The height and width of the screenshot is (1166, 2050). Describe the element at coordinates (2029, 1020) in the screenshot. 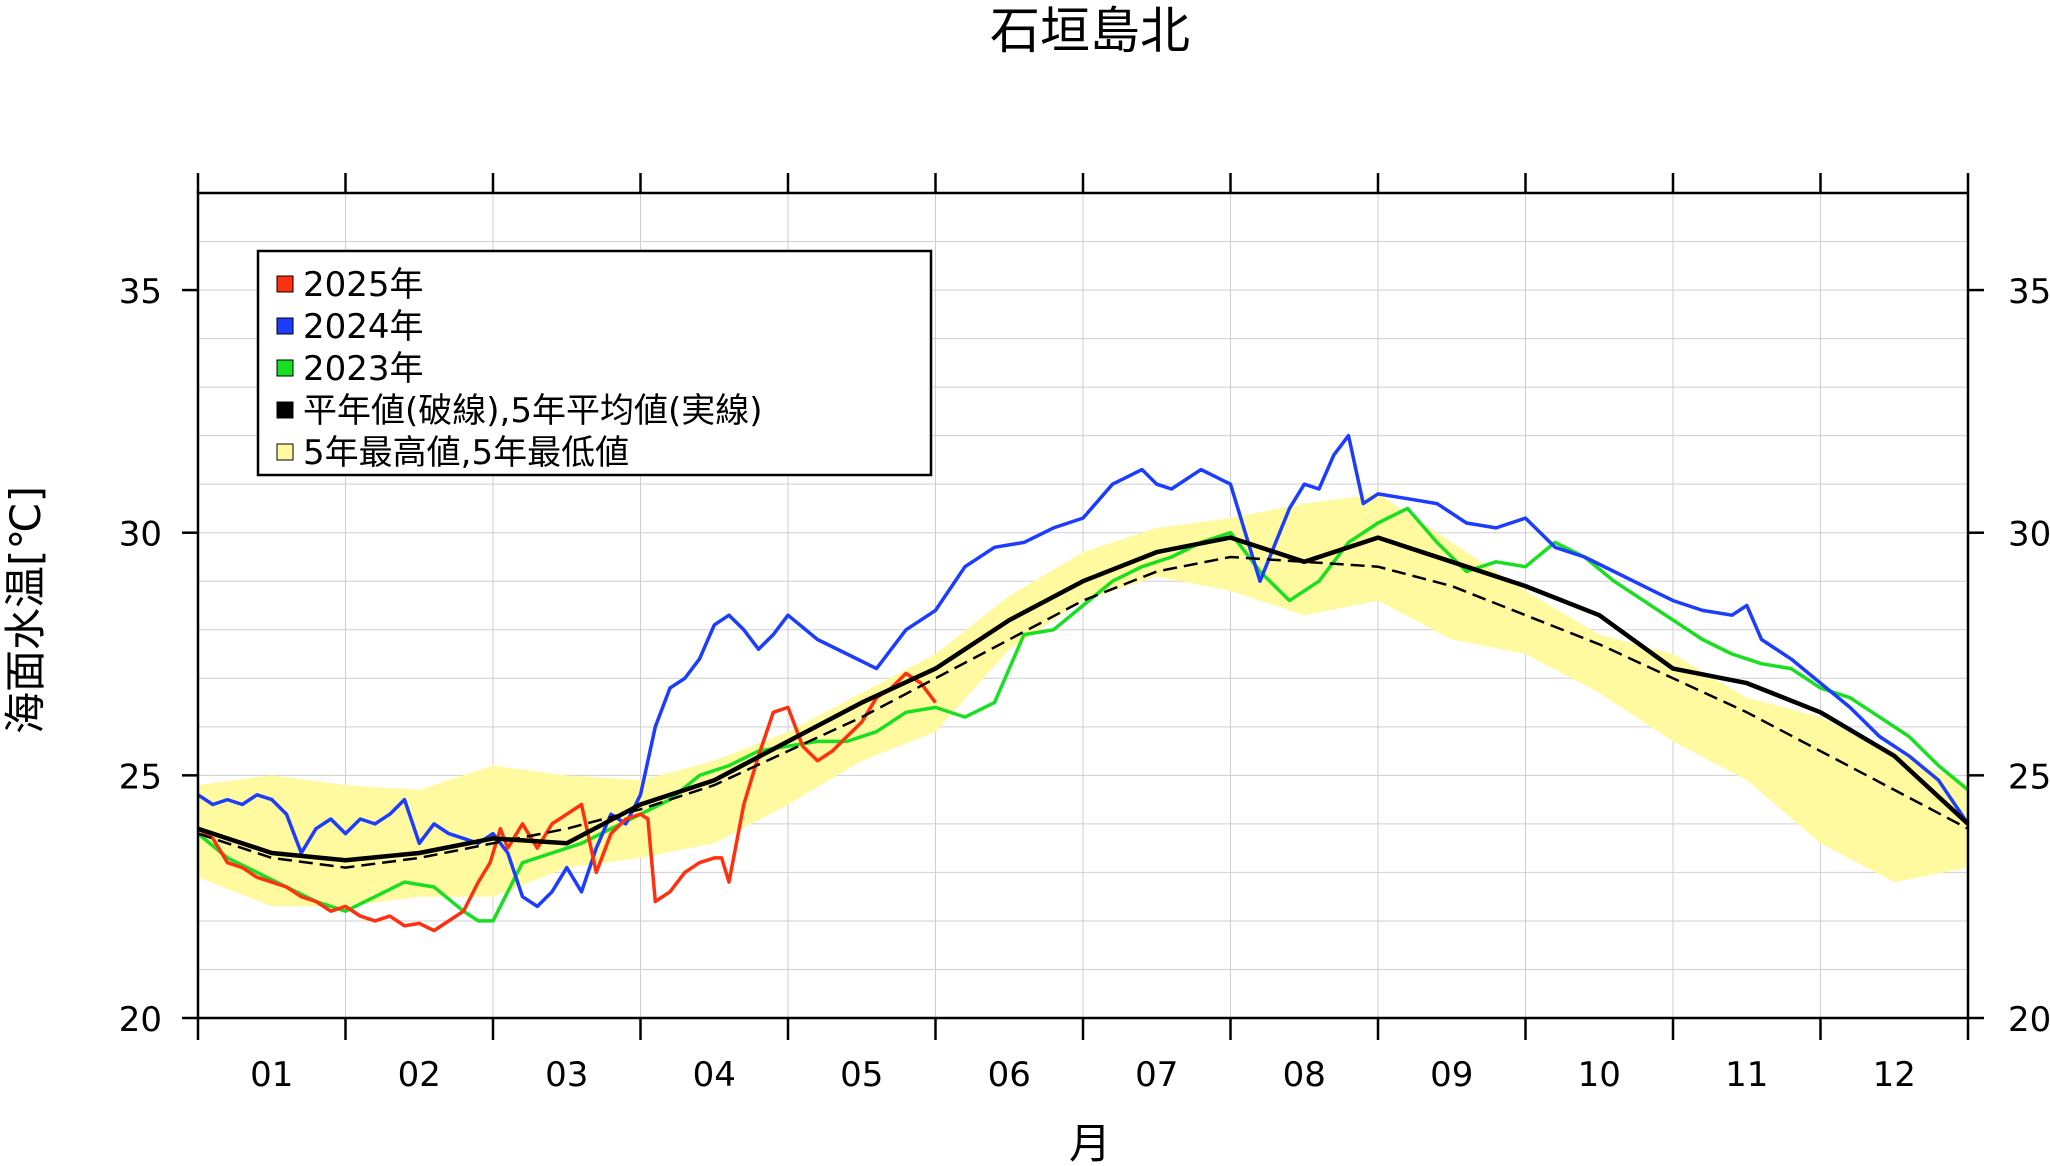

I see `y-tick-label-right: 20` at that location.